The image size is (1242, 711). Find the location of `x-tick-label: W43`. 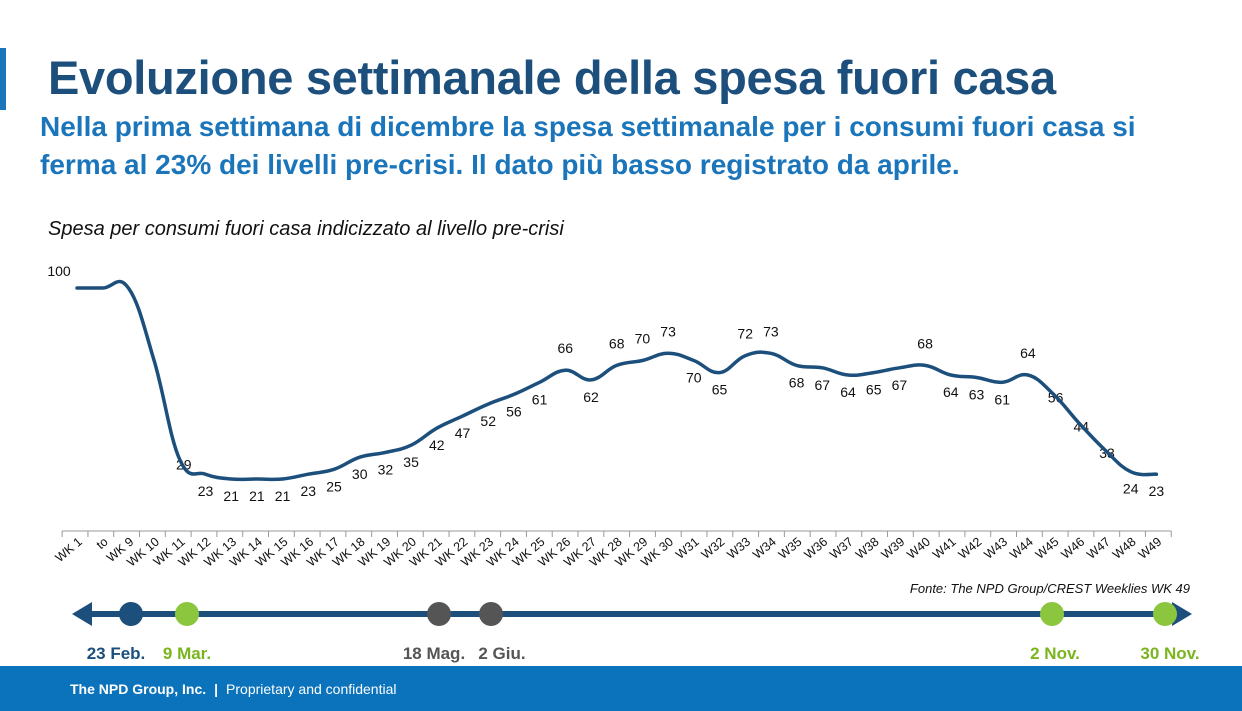

x-tick-label: W43 is located at coordinates (995, 548).